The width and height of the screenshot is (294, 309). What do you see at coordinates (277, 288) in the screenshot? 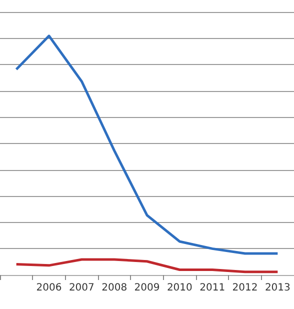
I see `x-tick-label: 2013` at bounding box center [277, 288].